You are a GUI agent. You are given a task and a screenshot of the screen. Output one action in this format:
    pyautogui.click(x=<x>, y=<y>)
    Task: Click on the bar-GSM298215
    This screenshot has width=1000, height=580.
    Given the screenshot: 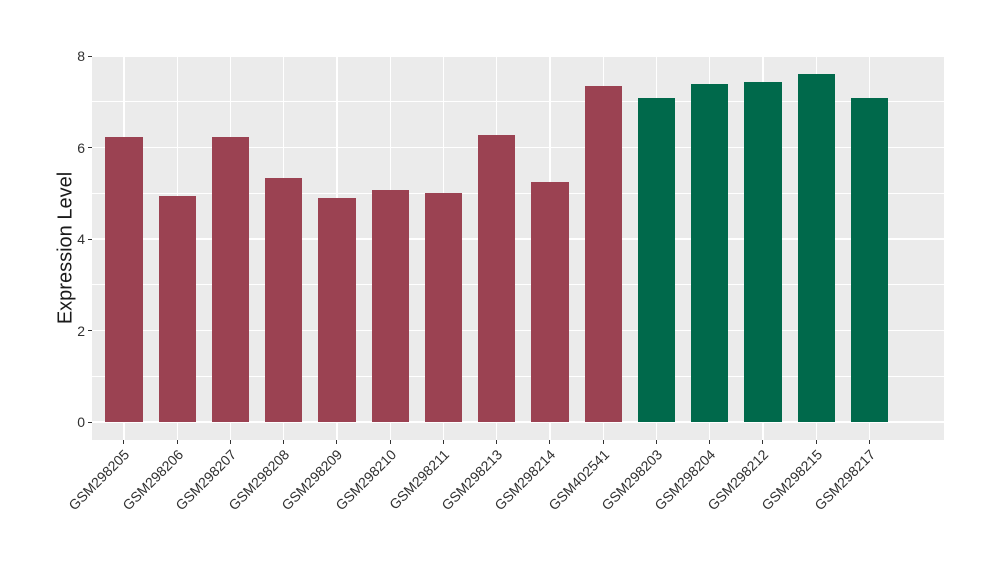 What is the action you would take?
    pyautogui.click(x=816, y=247)
    